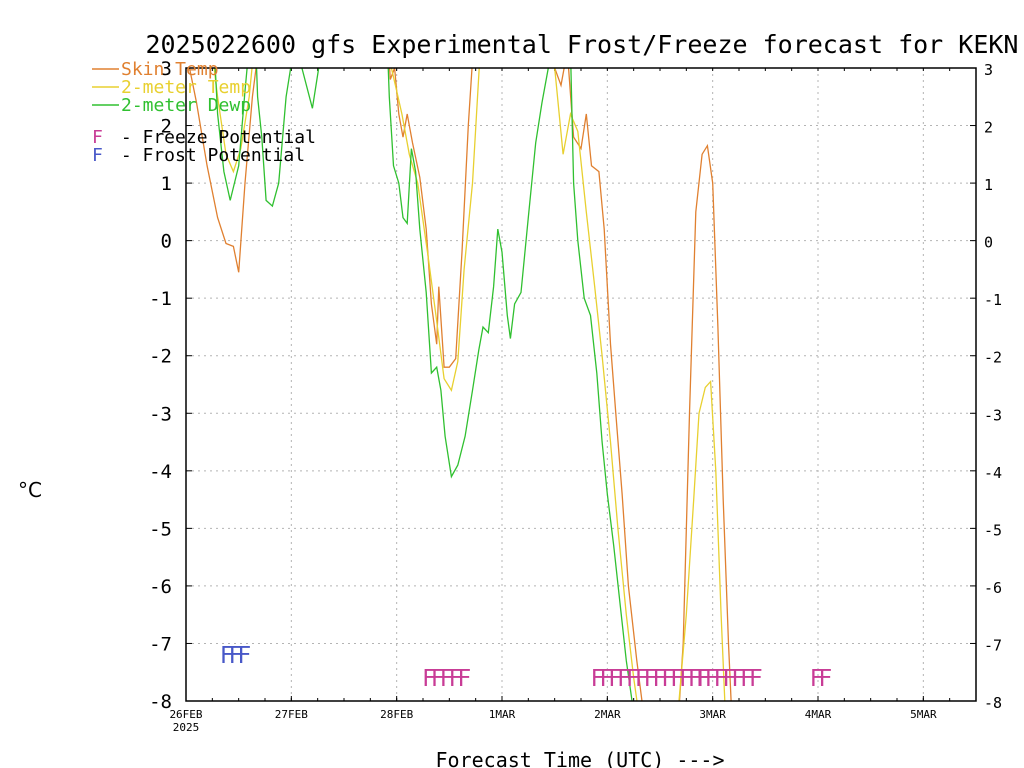 This screenshot has width=1024, height=768. Describe the element at coordinates (446, 679) in the screenshot. I see `freeze-potential-marker: FFFFF` at that location.